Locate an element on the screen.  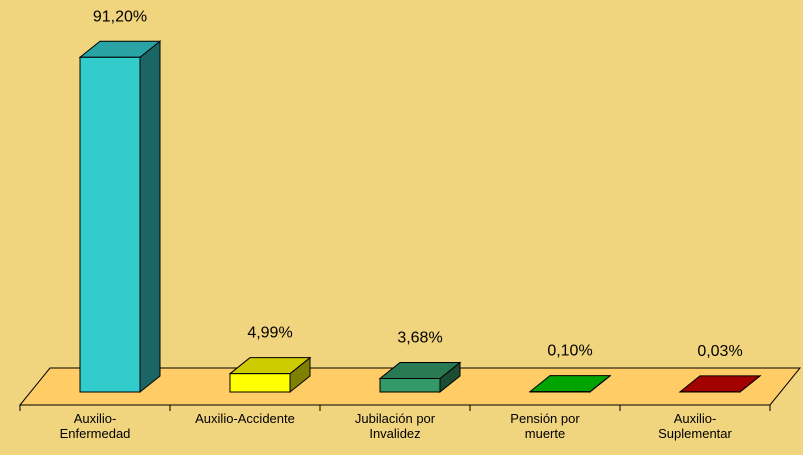
x-tick-label: Auxilio-Accidente is located at coordinates (245, 418).